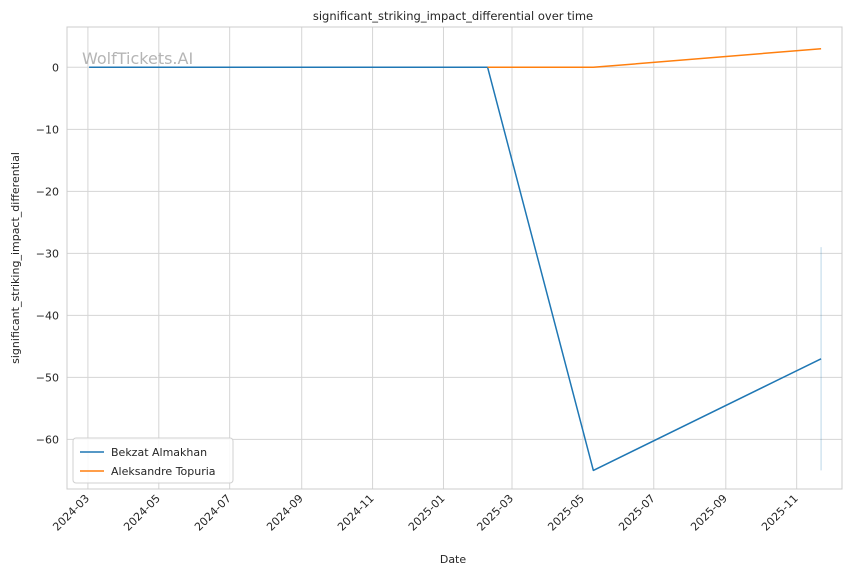  Describe the element at coordinates (47, 191) in the screenshot. I see `y-tick-label: −20` at that location.